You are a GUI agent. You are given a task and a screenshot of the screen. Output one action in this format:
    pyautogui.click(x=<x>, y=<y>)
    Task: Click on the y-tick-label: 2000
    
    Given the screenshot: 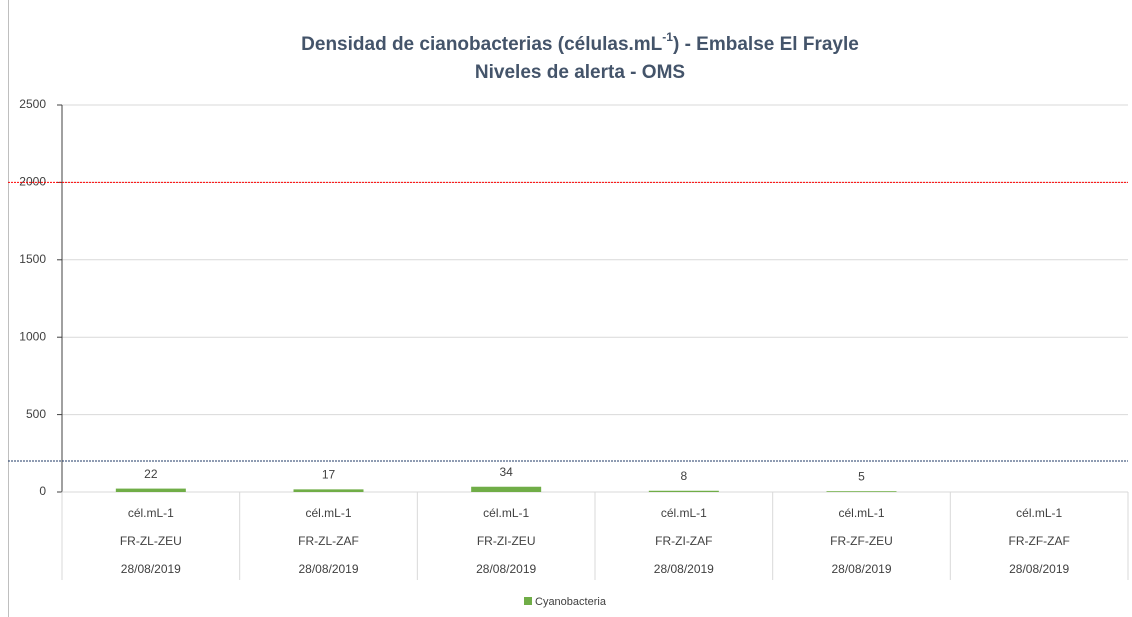 What is the action you would take?
    pyautogui.click(x=32, y=182)
    